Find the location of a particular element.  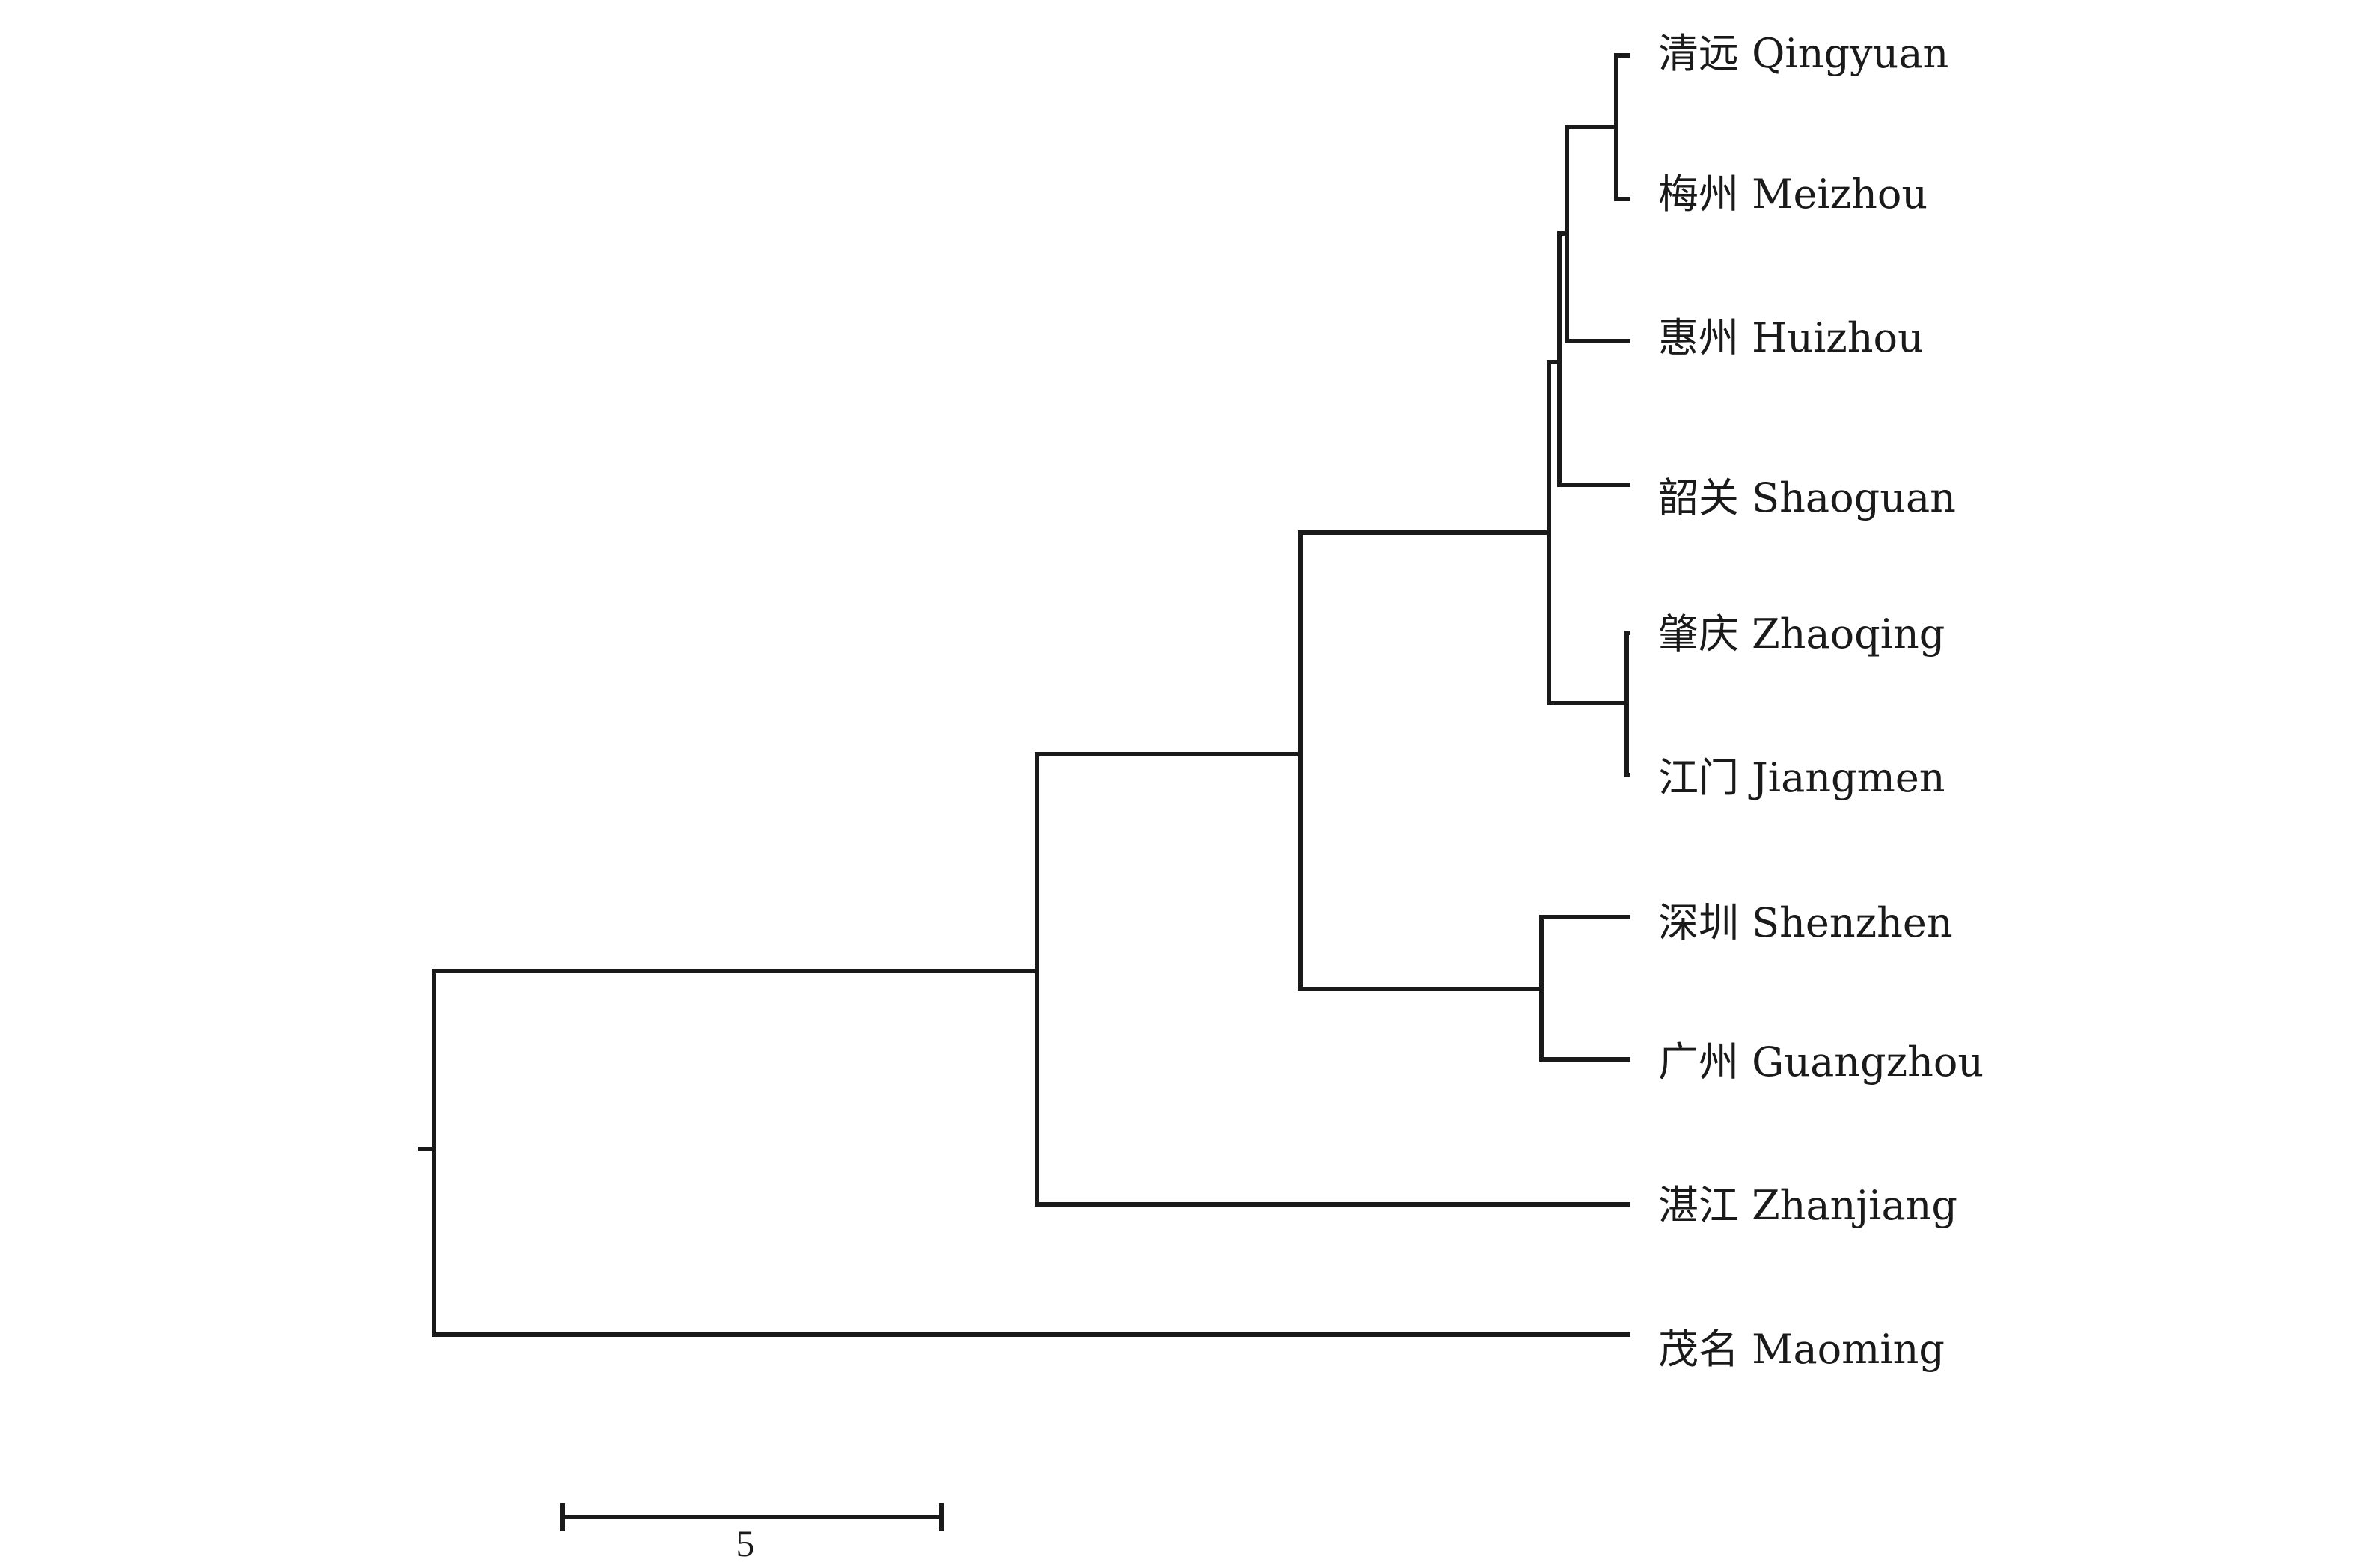

leaf-label-meizhou: 梅州 Meizhou is located at coordinates (1793, 194).